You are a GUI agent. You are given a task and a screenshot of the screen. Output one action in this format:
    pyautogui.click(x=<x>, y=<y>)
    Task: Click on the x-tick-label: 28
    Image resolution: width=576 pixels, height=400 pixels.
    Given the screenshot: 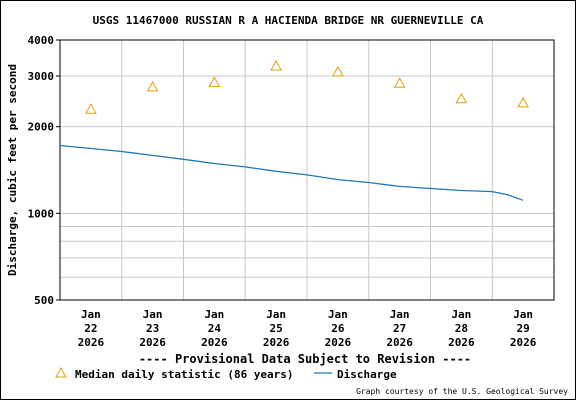 What is the action you would take?
    pyautogui.click(x=461, y=328)
    